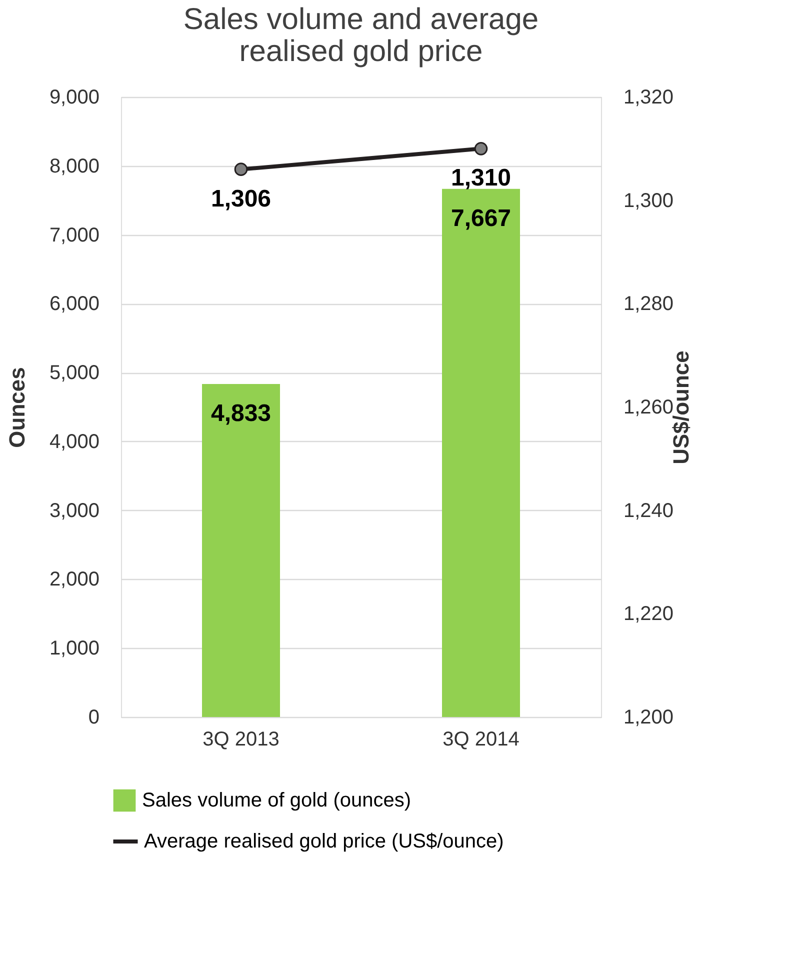 The width and height of the screenshot is (796, 959). Describe the element at coordinates (481, 178) in the screenshot. I see `data-label: 1,310` at that location.